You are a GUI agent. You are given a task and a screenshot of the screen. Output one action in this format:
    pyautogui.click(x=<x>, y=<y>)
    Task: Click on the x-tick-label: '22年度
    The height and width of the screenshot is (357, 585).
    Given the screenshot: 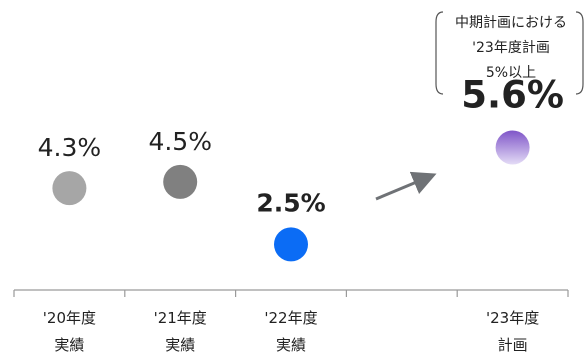 What is the action you would take?
    pyautogui.click(x=290, y=318)
    